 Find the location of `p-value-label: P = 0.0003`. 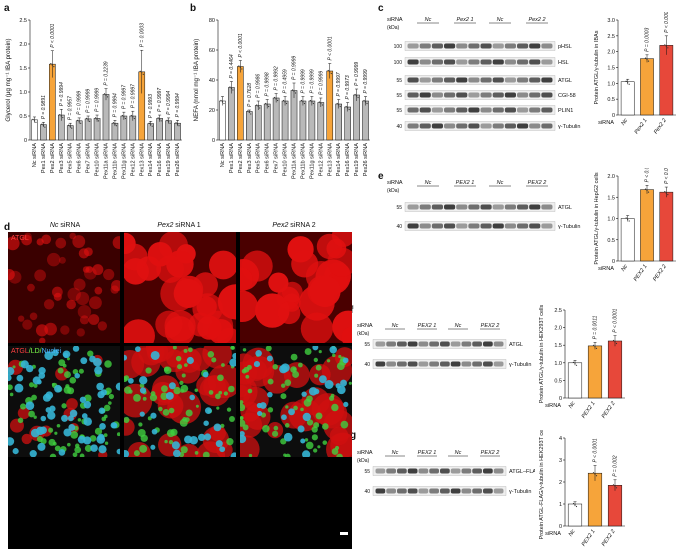

p-value-label: P = 0.0003 is located at coordinates (648, 39).